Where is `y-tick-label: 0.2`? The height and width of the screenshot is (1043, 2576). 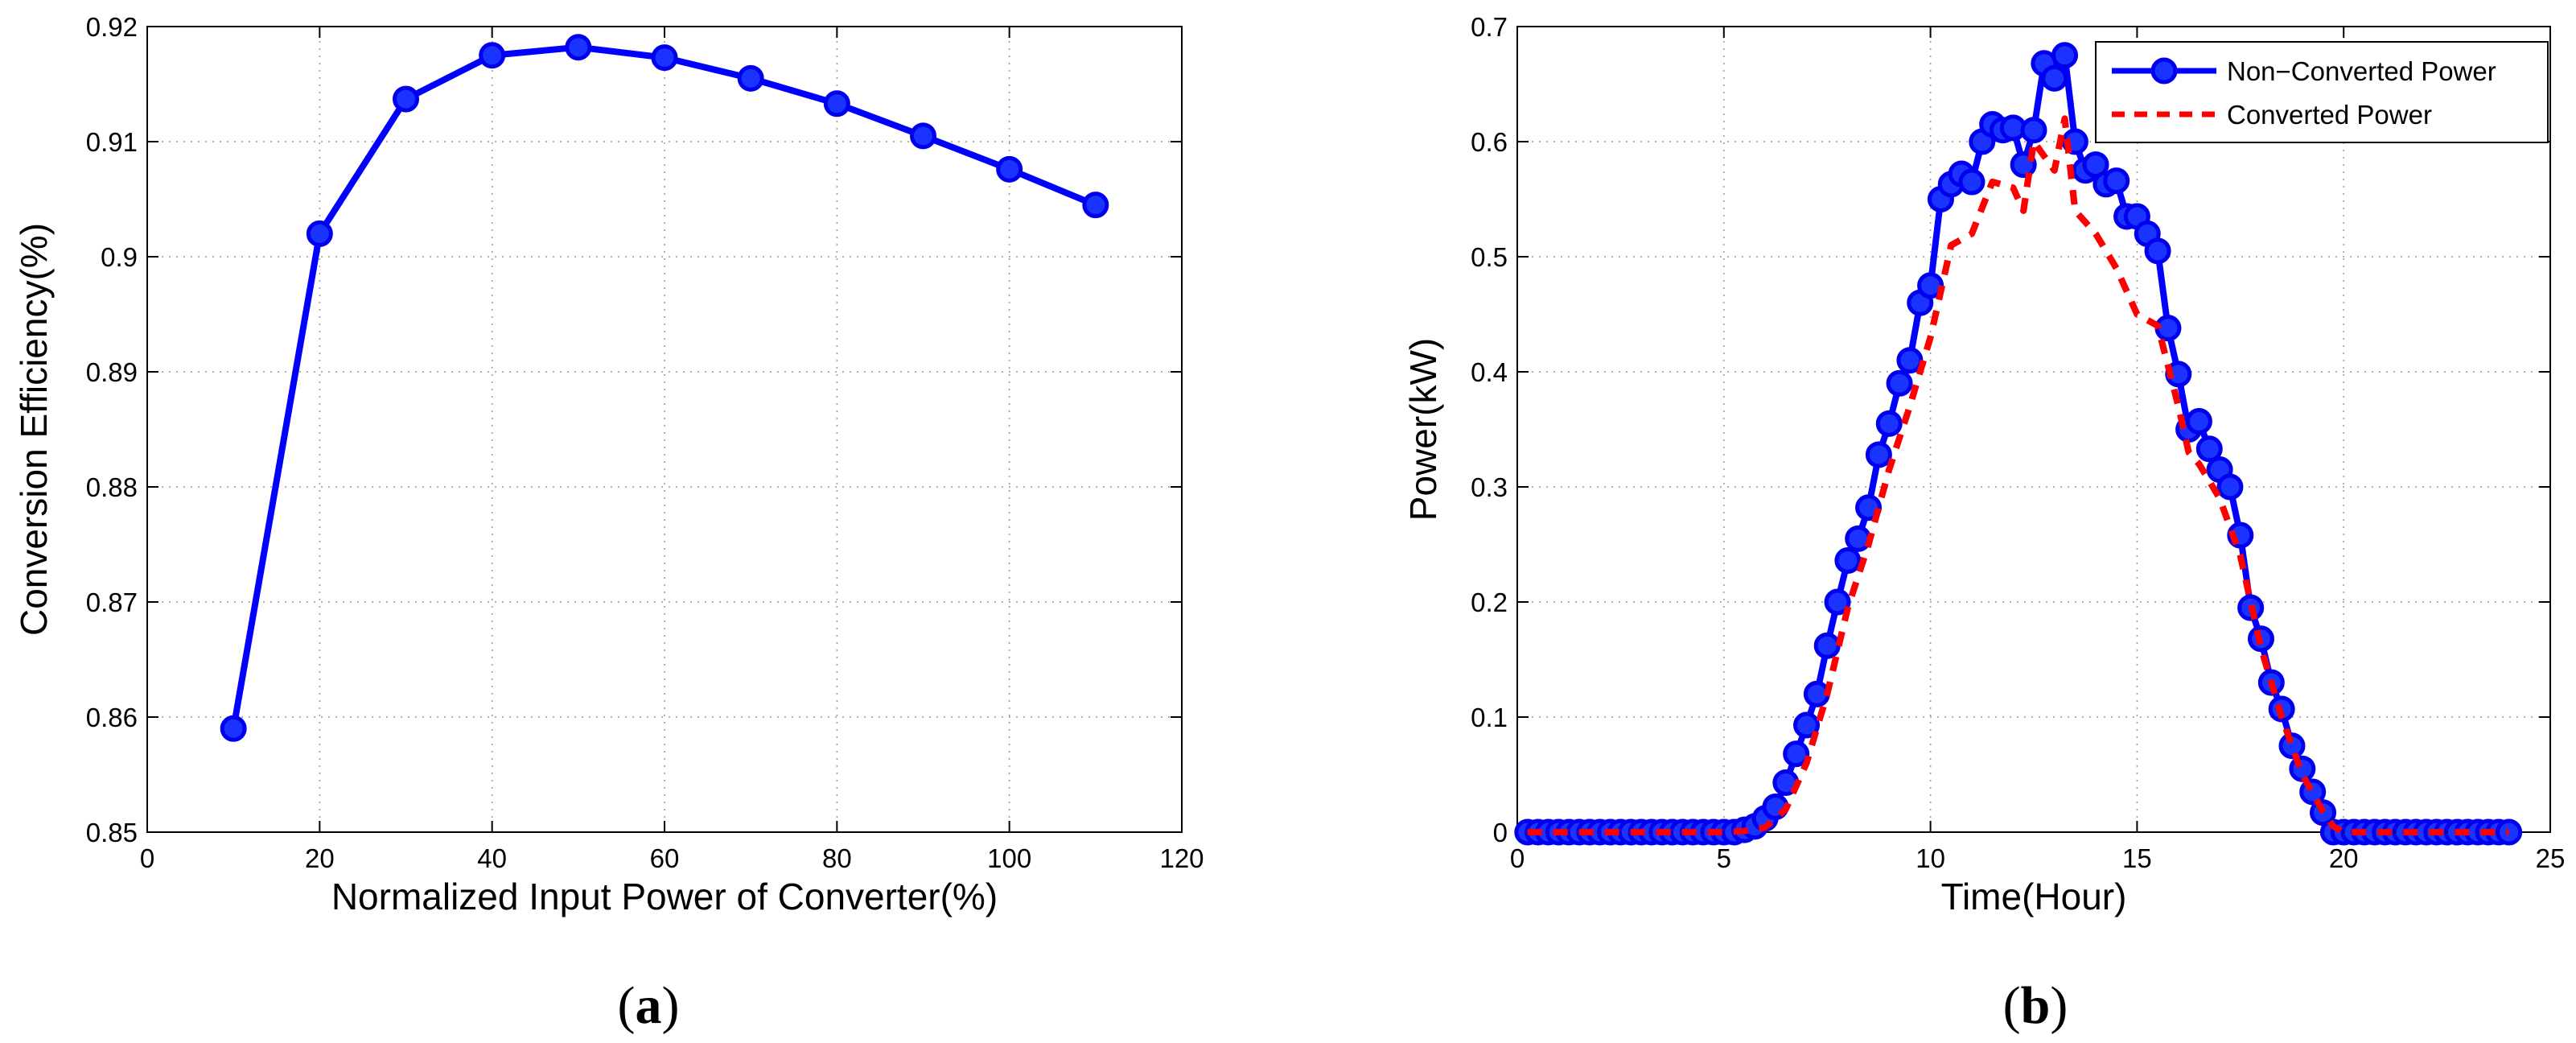
y-tick-label: 0.2 is located at coordinates (1489, 602).